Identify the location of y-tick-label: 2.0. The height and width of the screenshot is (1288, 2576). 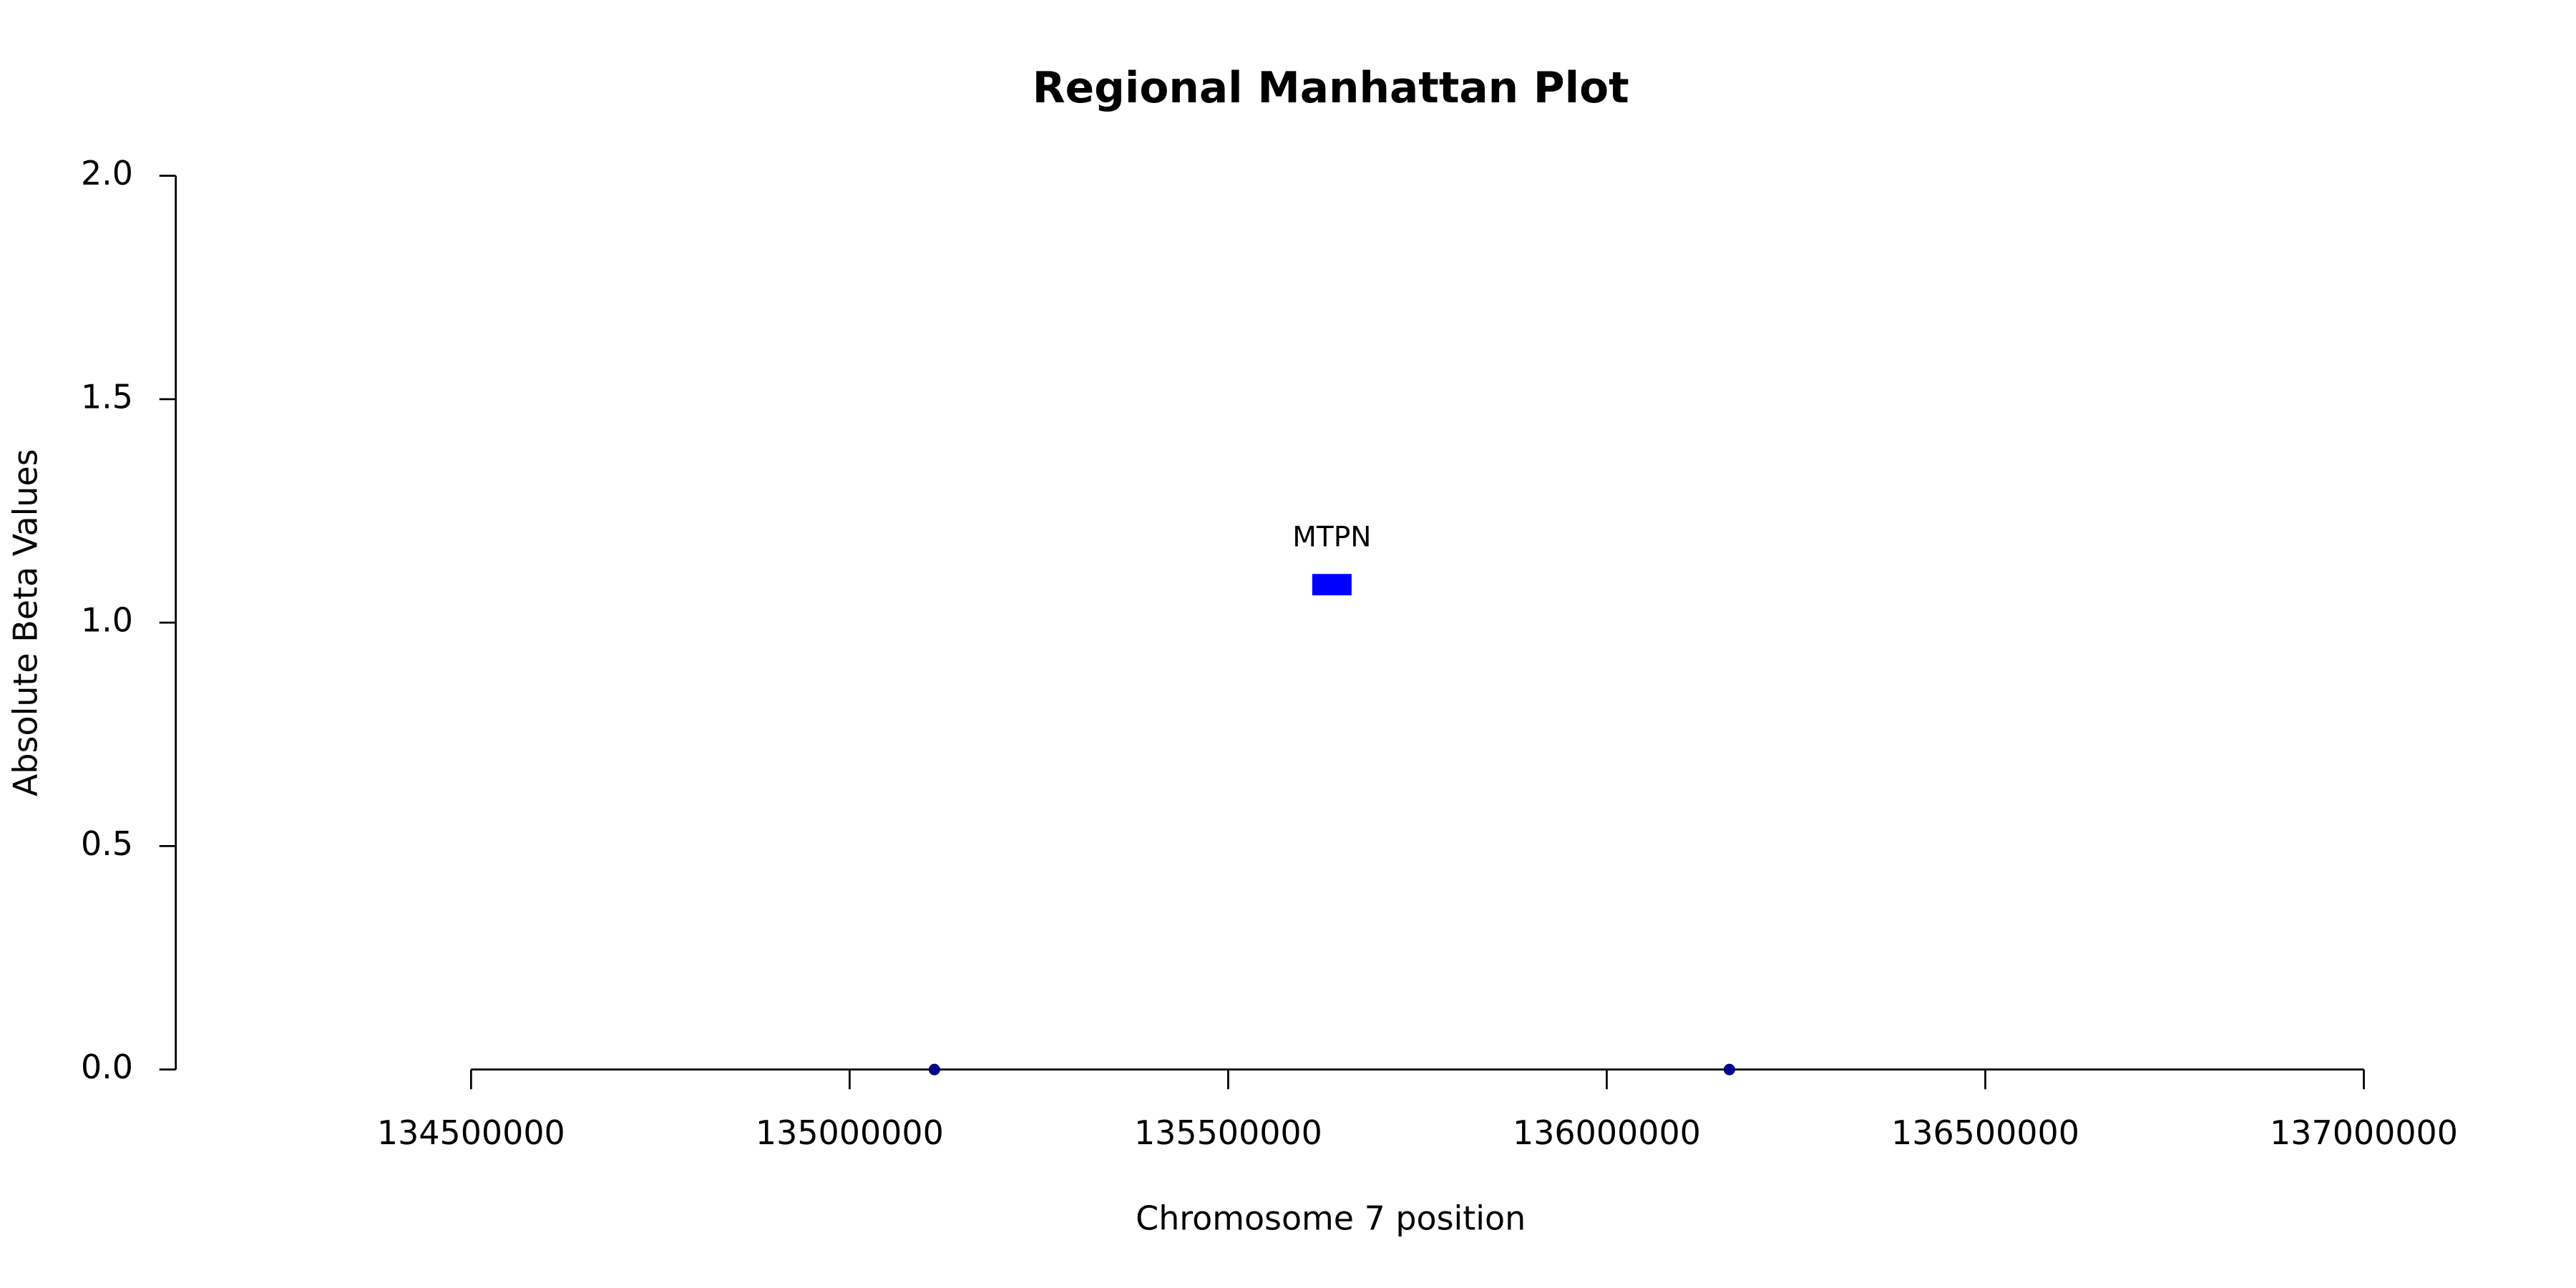
(107, 173).